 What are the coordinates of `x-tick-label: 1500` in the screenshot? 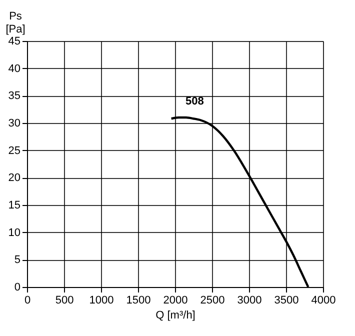 It's located at (138, 300).